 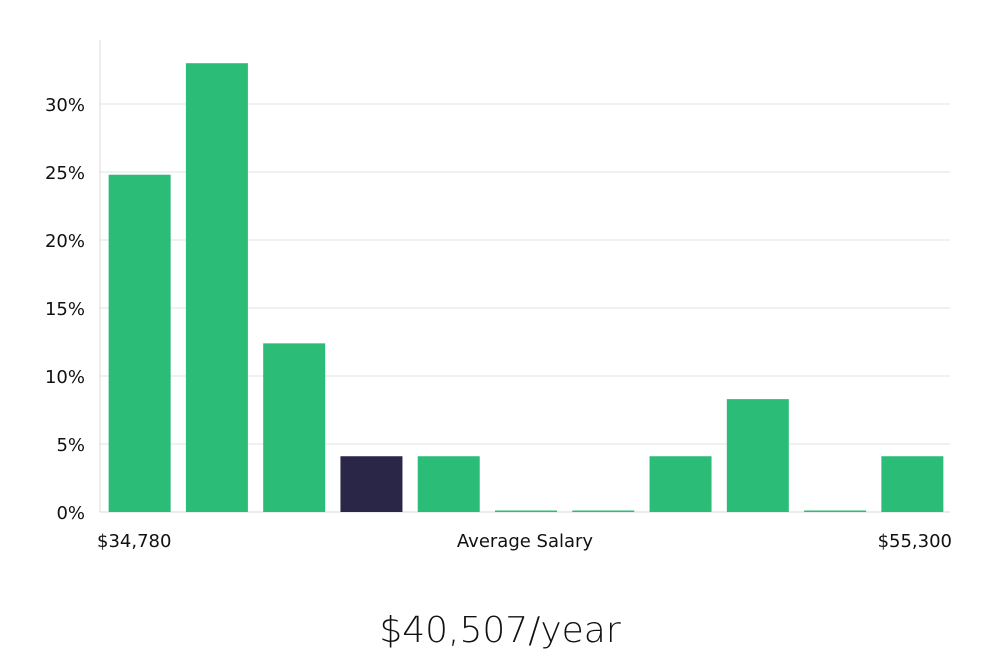 What do you see at coordinates (65, 105) in the screenshot?
I see `y-tick-label: 30%` at bounding box center [65, 105].